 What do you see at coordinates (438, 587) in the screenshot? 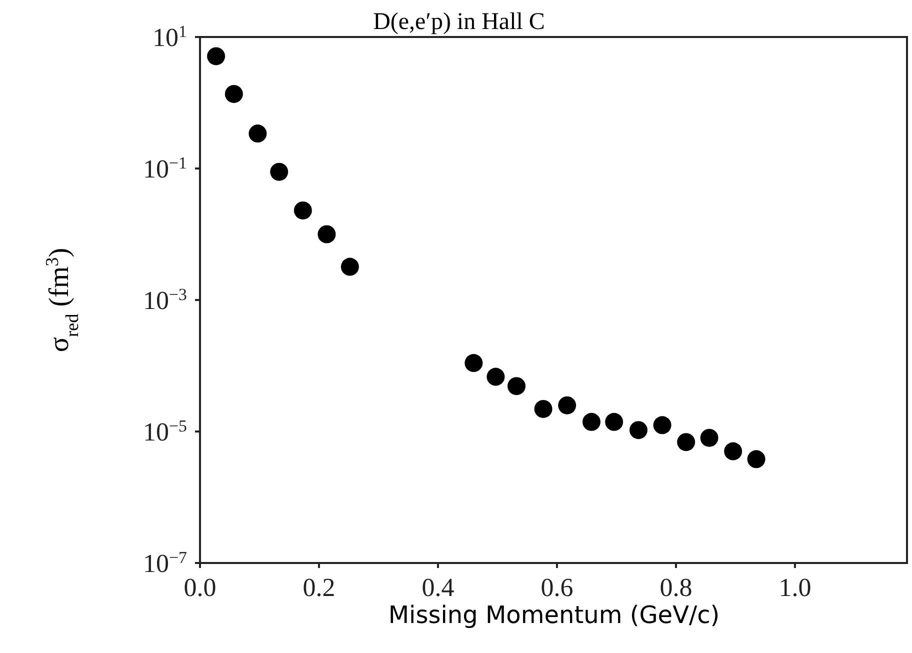
I see `x-tick-label: 0.4` at bounding box center [438, 587].